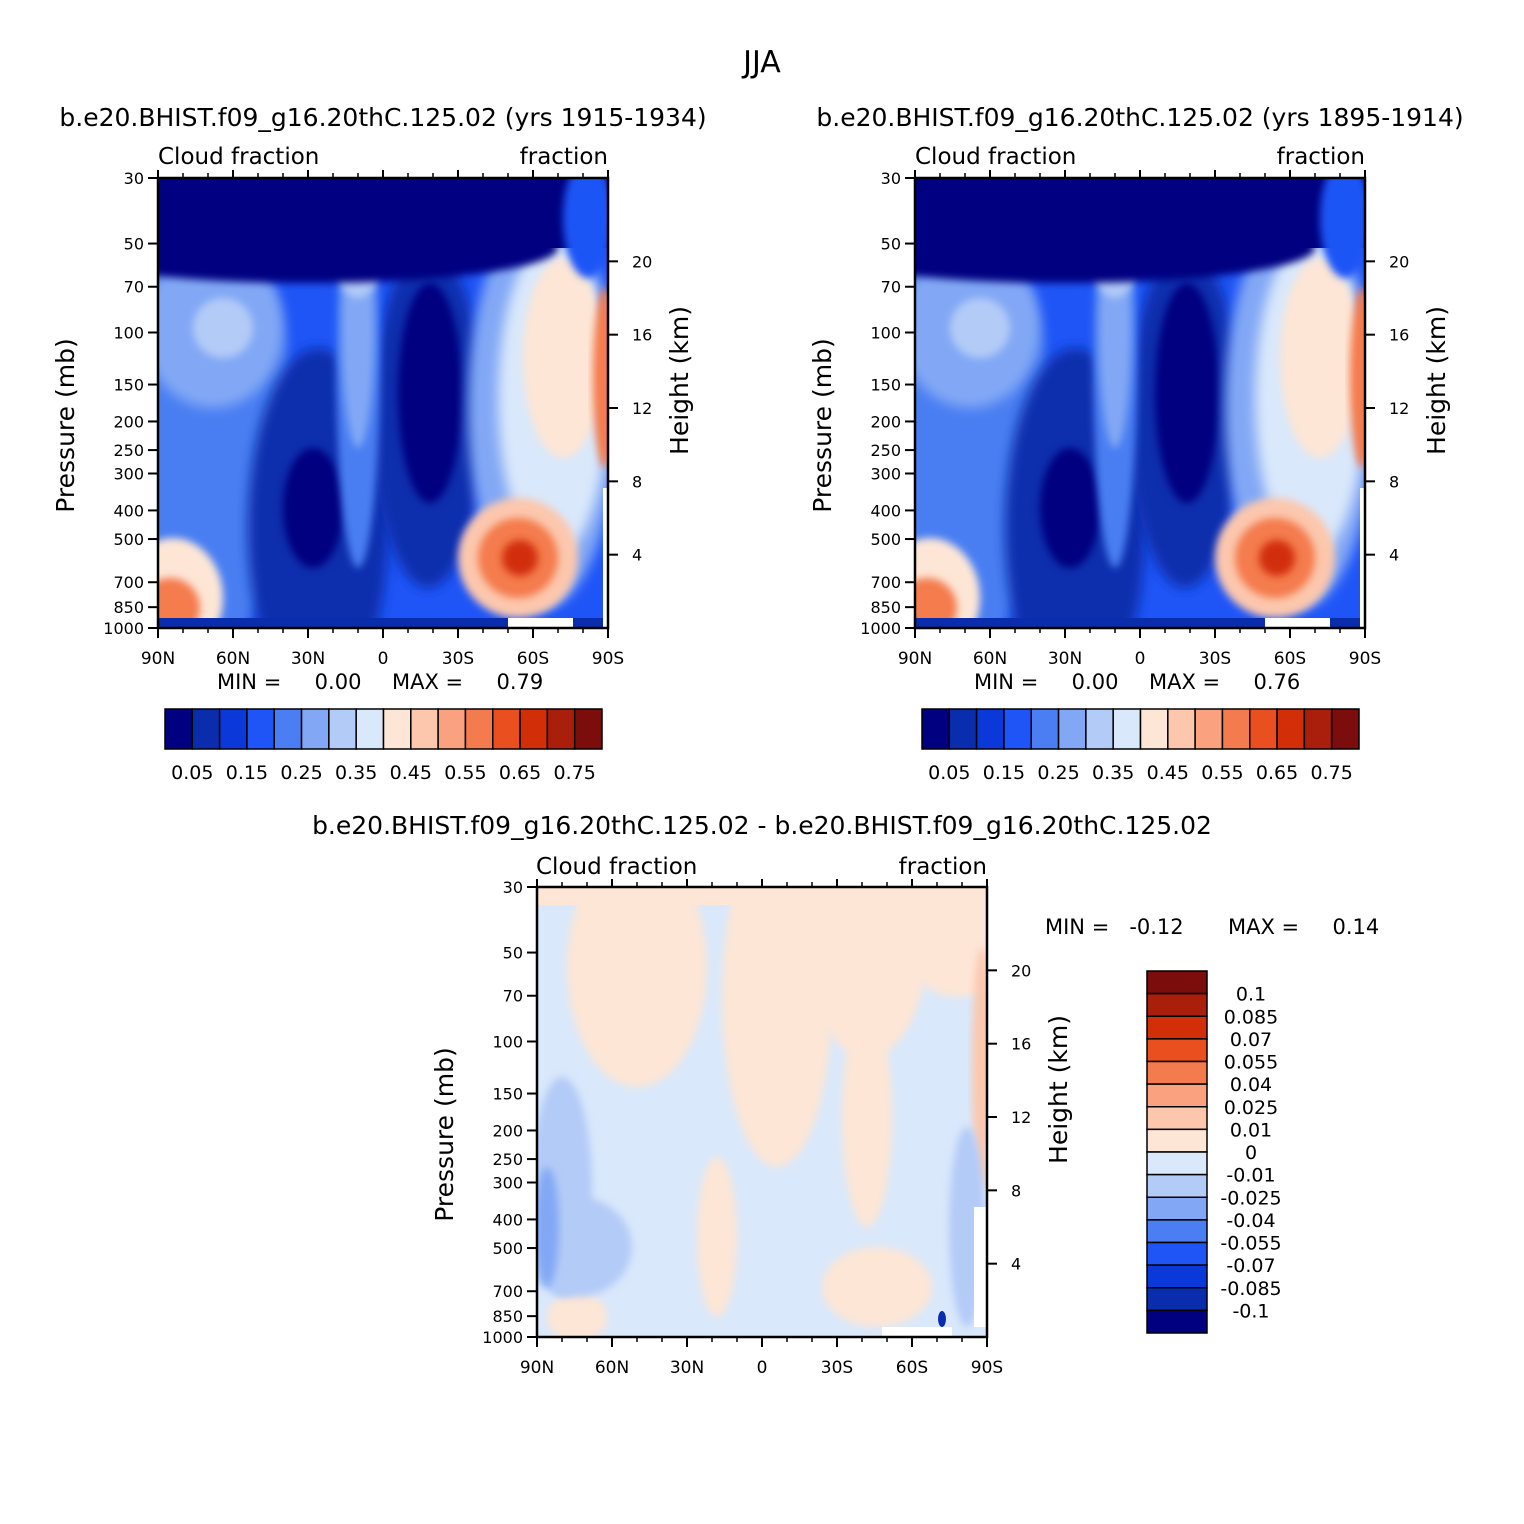  I want to click on panel-3-left-label: Cloud fraction, so click(616, 867).